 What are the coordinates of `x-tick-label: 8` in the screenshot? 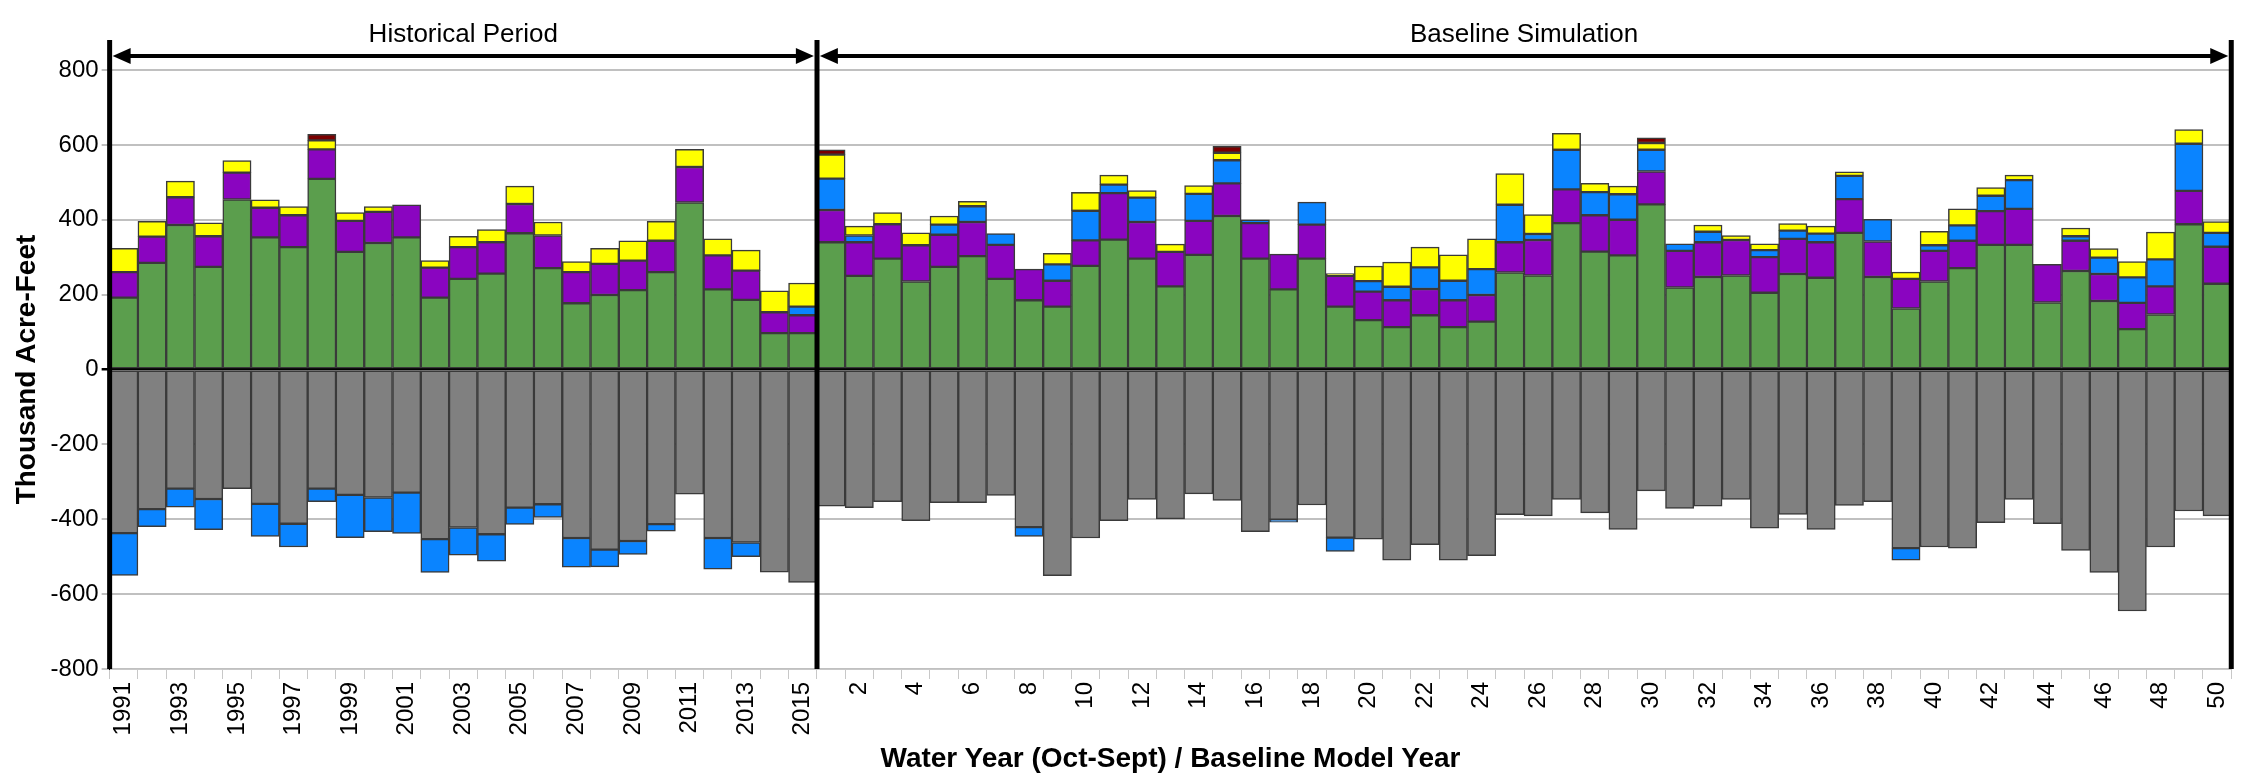 It's located at (1027, 689).